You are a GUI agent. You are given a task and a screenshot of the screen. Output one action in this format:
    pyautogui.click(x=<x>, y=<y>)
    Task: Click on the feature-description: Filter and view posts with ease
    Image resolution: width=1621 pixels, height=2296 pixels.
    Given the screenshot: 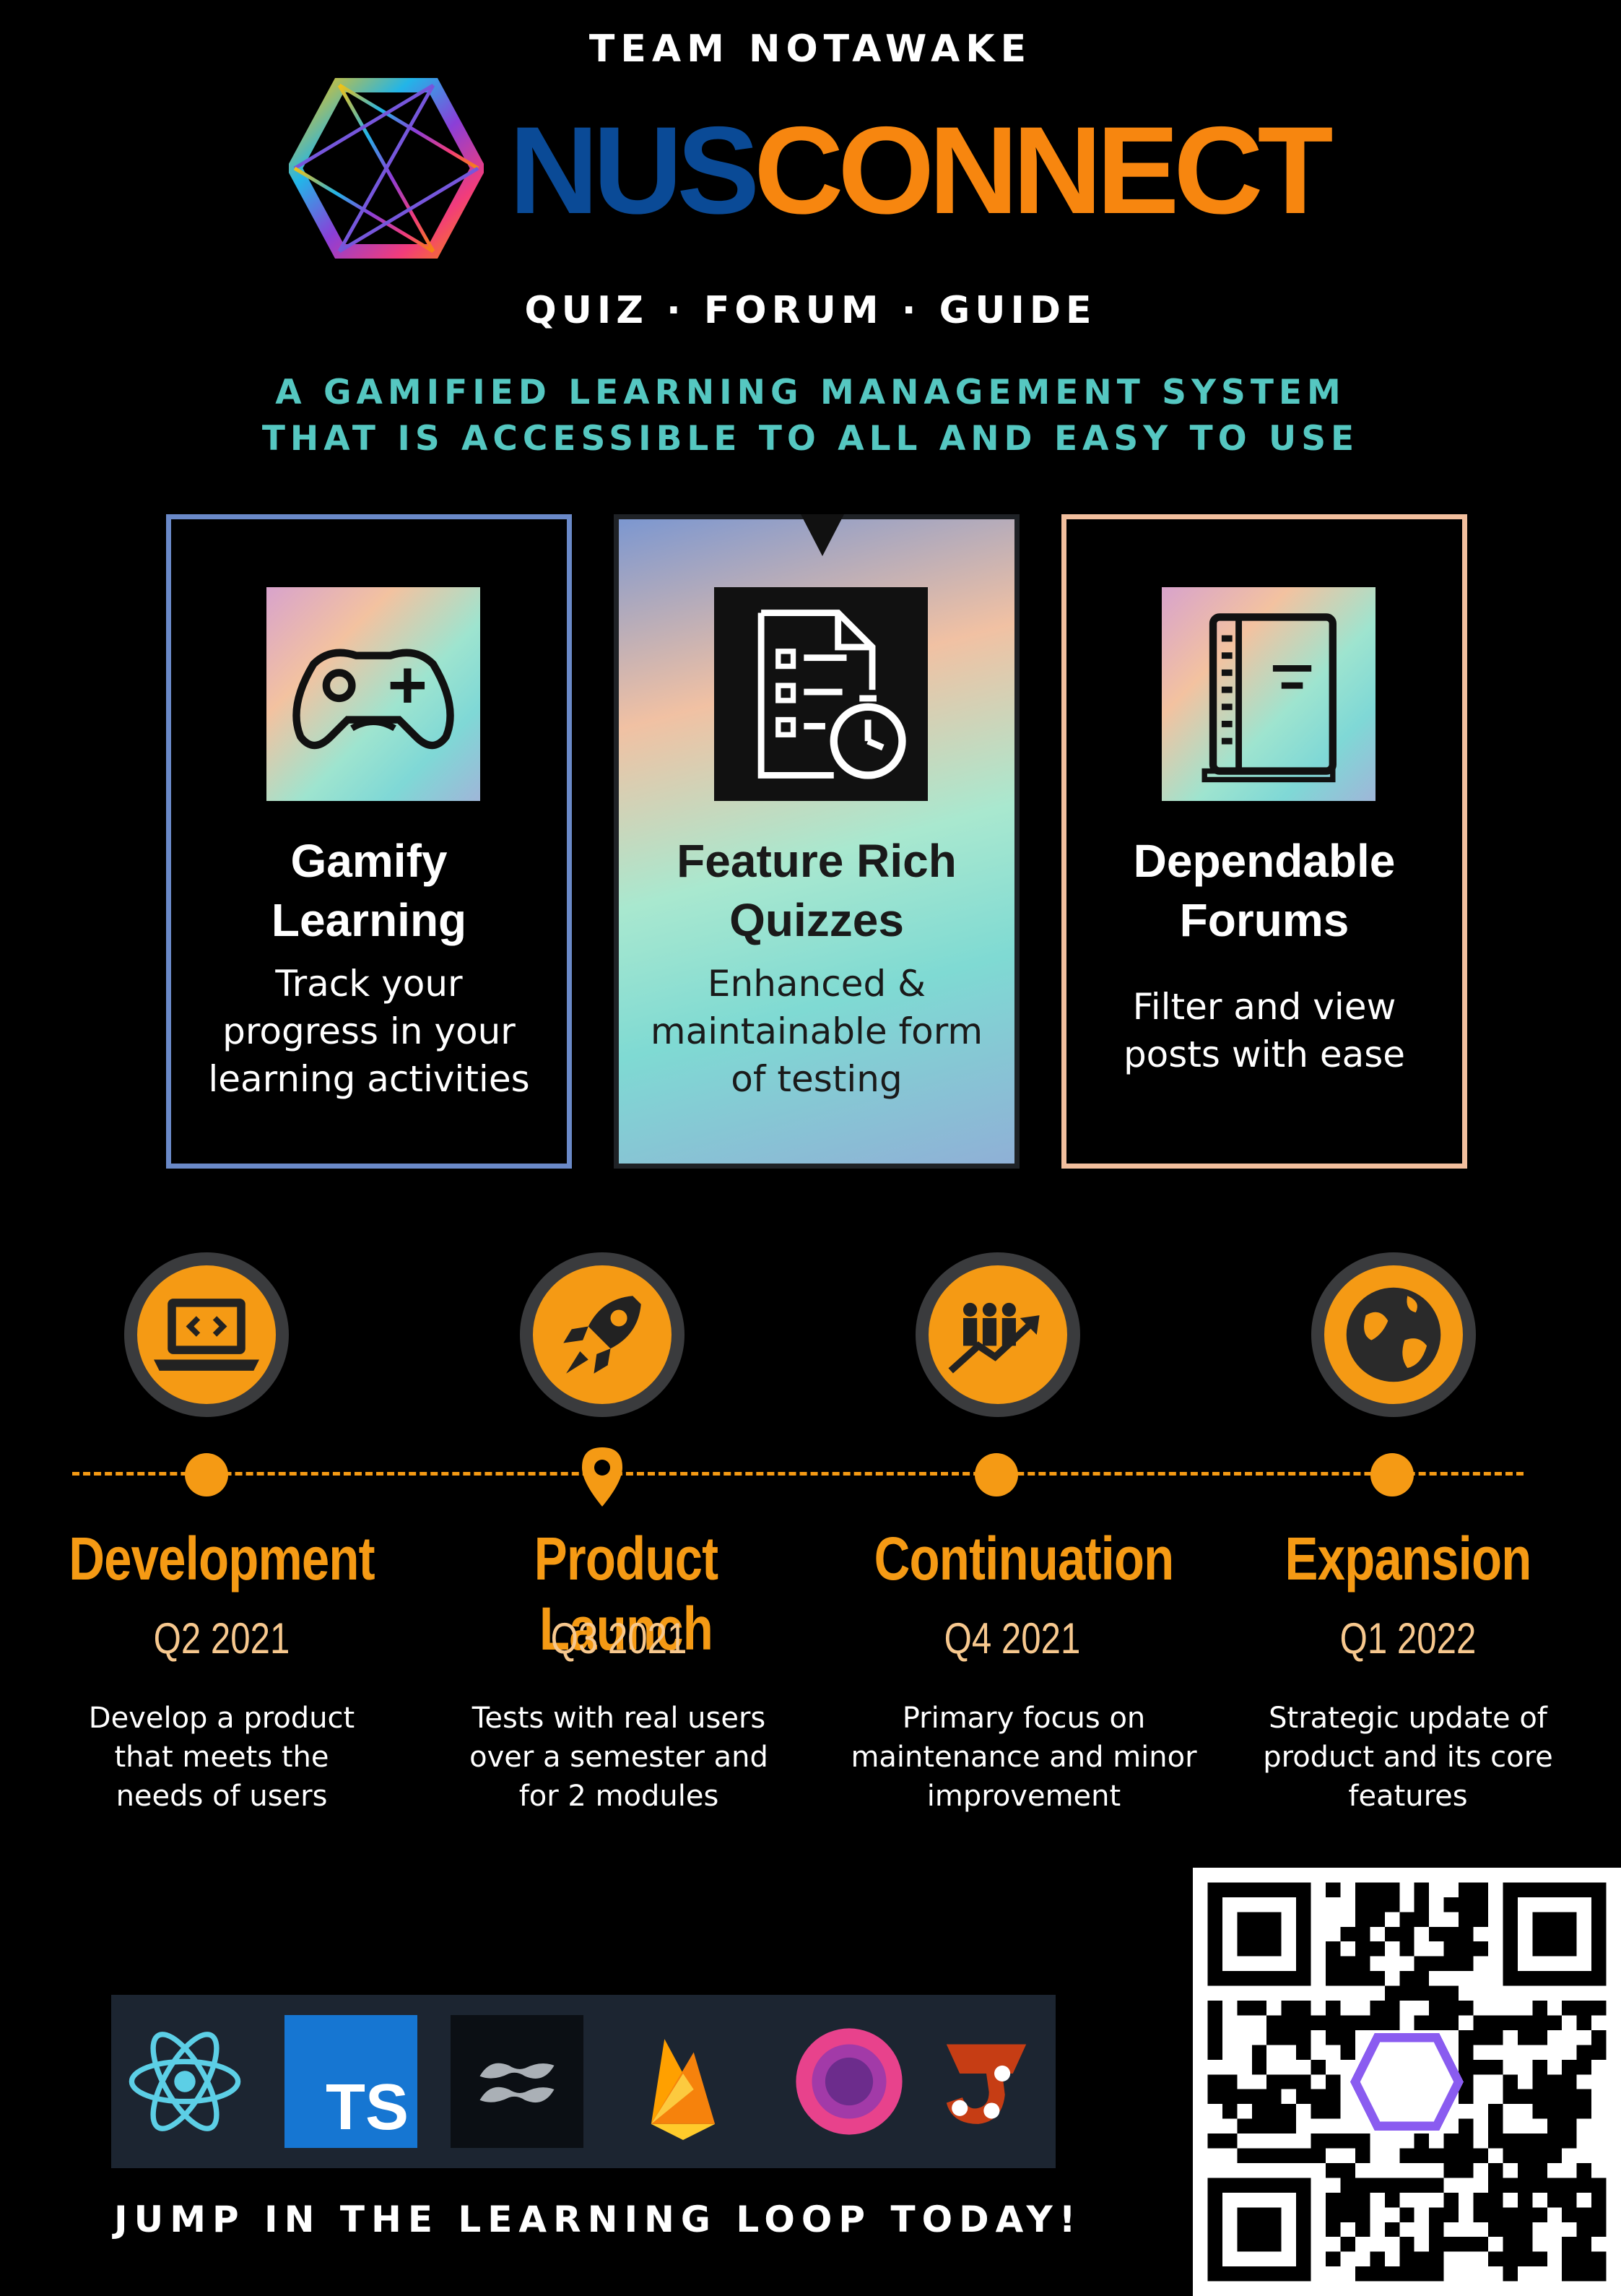 What is the action you would take?
    pyautogui.click(x=1264, y=1030)
    